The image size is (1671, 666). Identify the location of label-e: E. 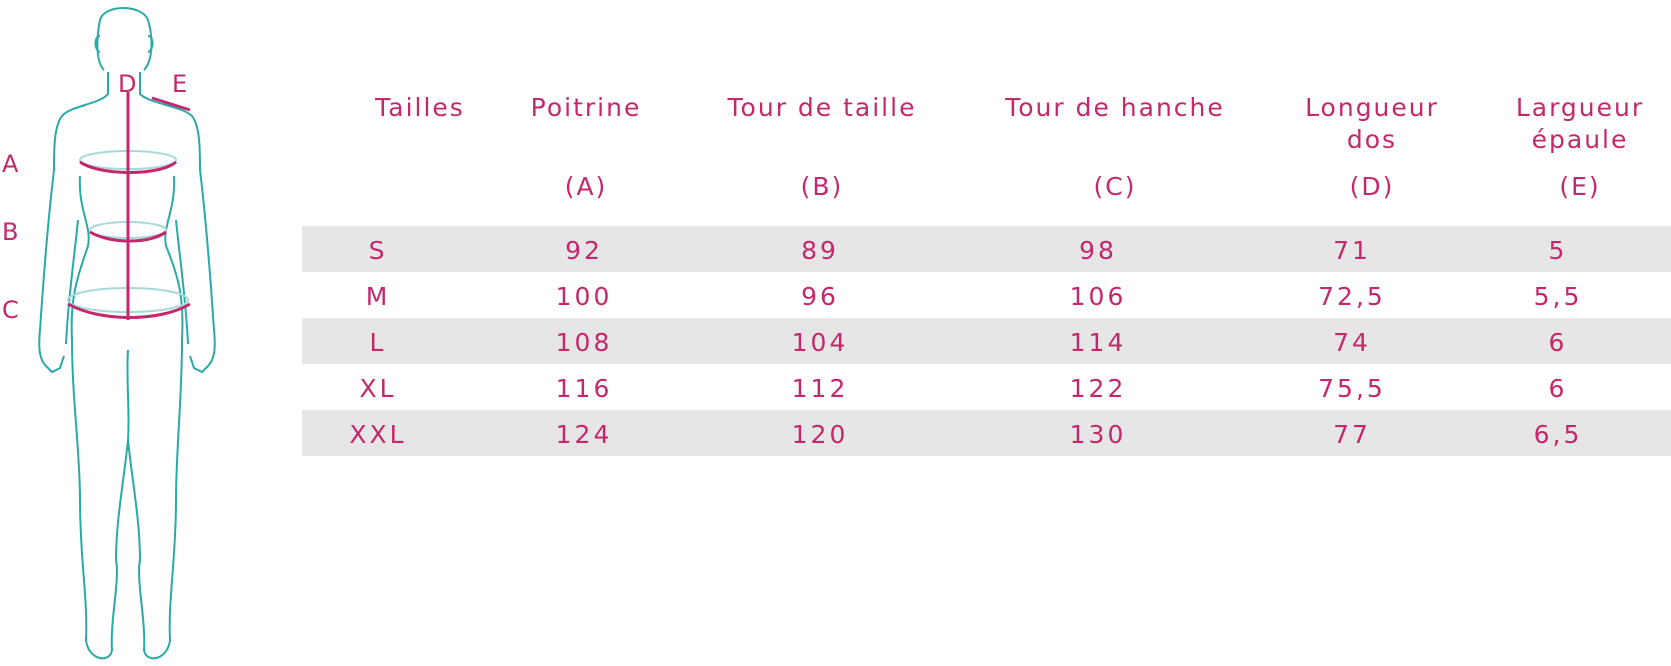
(180, 84).